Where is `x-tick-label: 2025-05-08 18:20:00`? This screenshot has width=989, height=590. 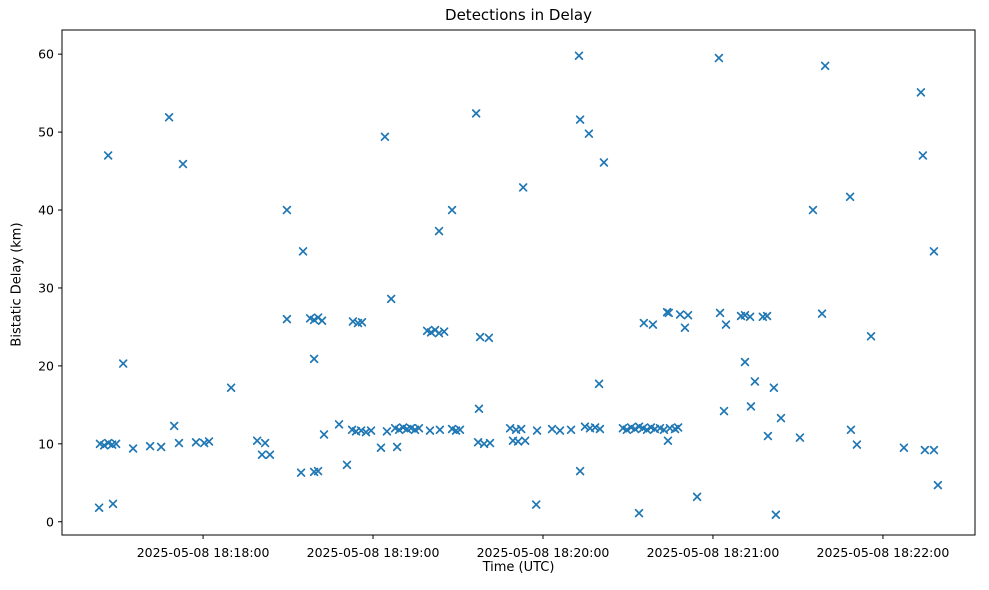 x-tick-label: 2025-05-08 18:20:00 is located at coordinates (543, 552).